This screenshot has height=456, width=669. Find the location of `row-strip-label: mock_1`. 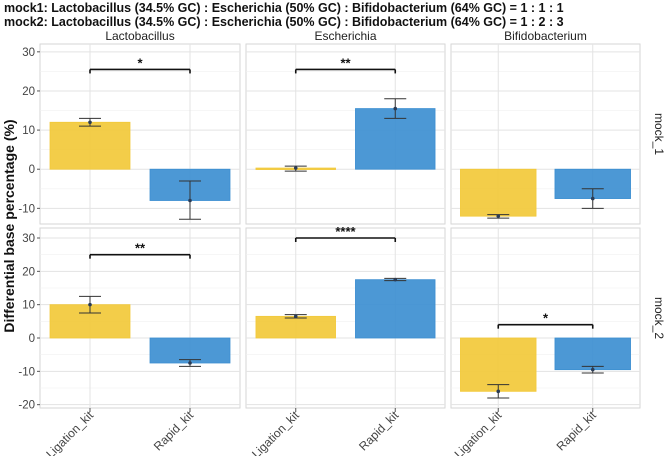

row-strip-label: mock_1 is located at coordinates (659, 134).